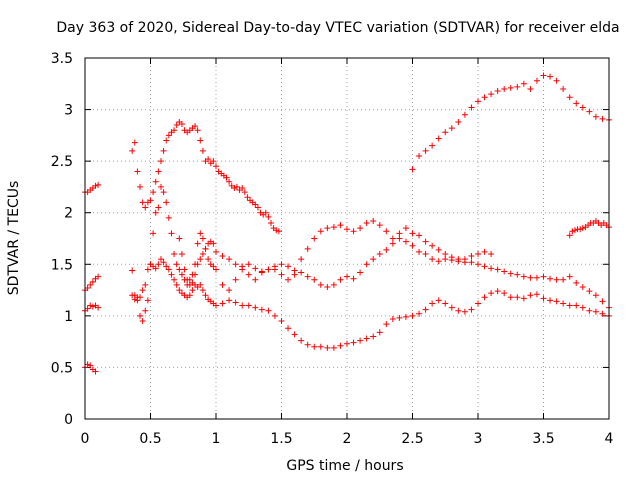  What do you see at coordinates (68, 111) in the screenshot?
I see `y-tick-label: 3` at bounding box center [68, 111].